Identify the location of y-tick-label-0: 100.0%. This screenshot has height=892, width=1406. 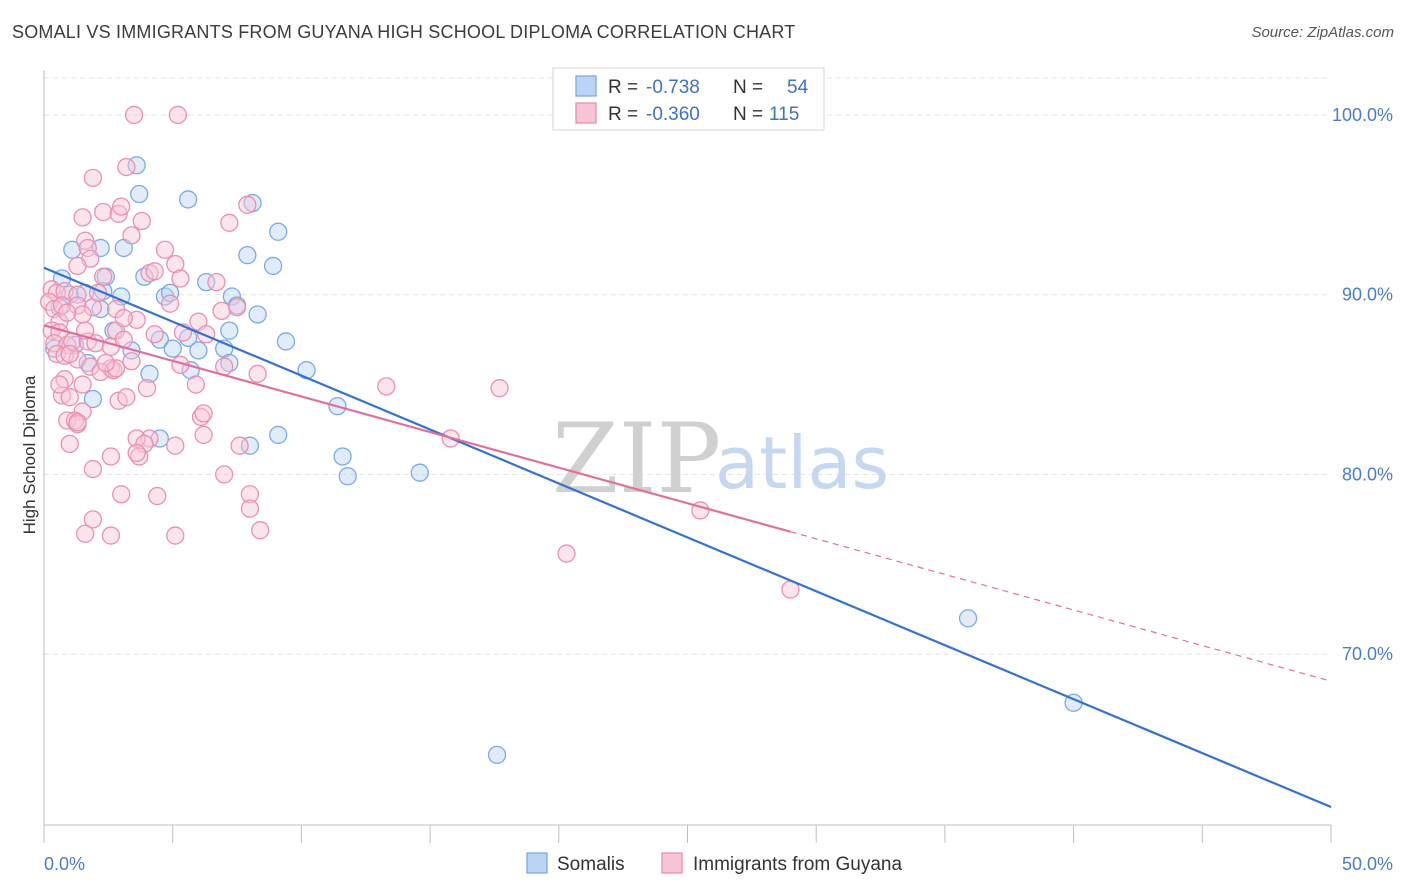
(1362, 115).